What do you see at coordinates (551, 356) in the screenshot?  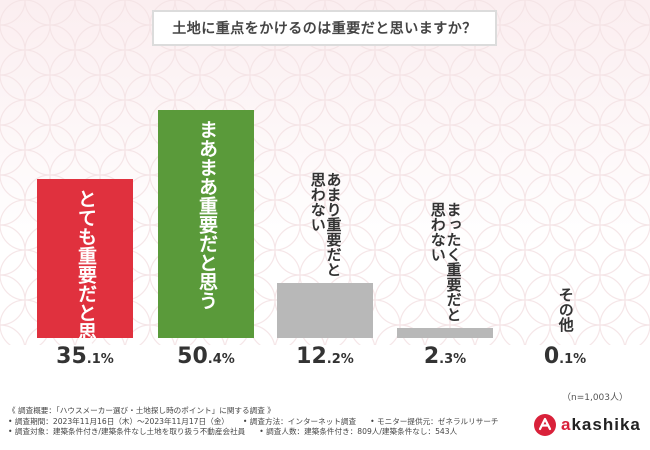 I see `value-integer: 0` at bounding box center [551, 356].